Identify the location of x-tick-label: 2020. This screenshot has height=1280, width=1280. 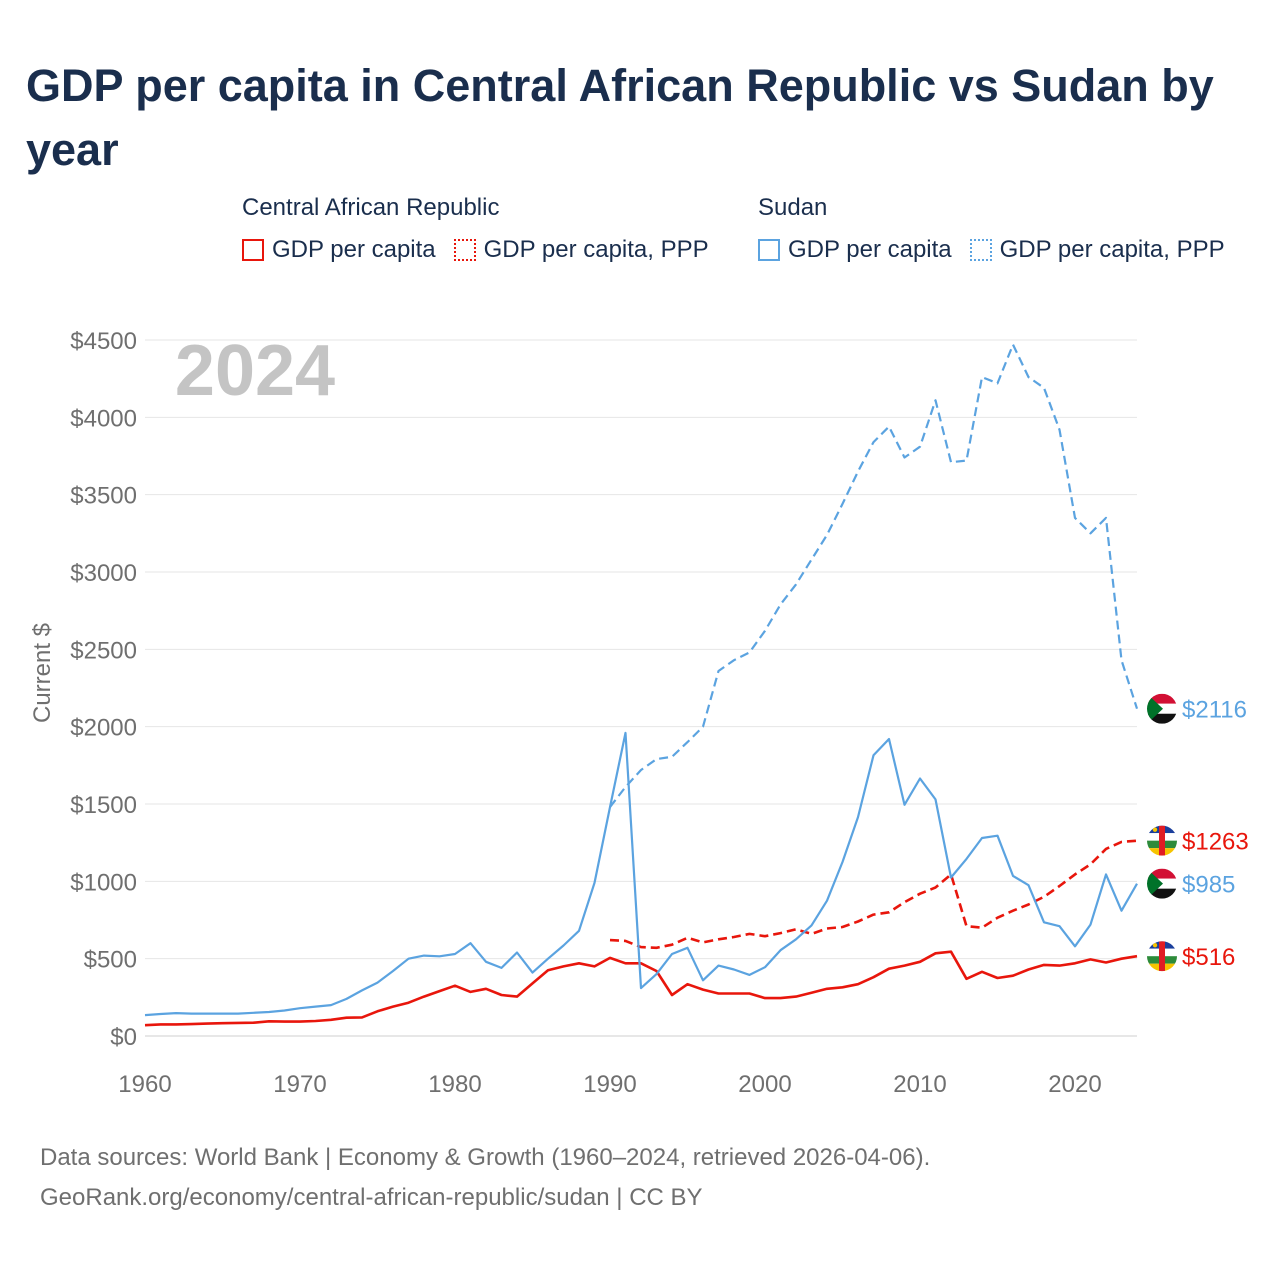
(1074, 1084).